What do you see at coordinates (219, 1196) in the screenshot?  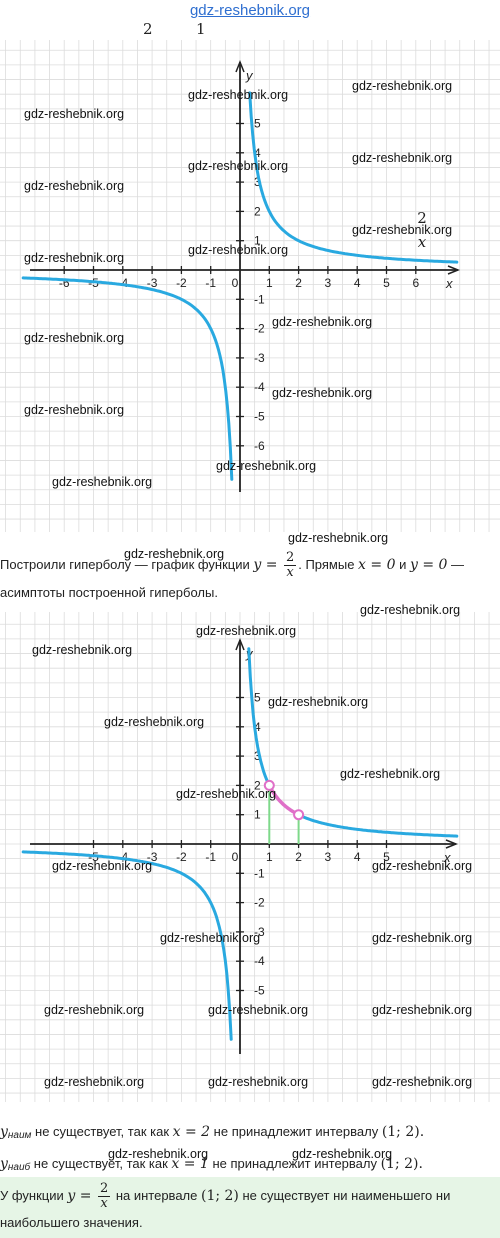 I see `ans-interval: (1; 2)` at bounding box center [219, 1196].